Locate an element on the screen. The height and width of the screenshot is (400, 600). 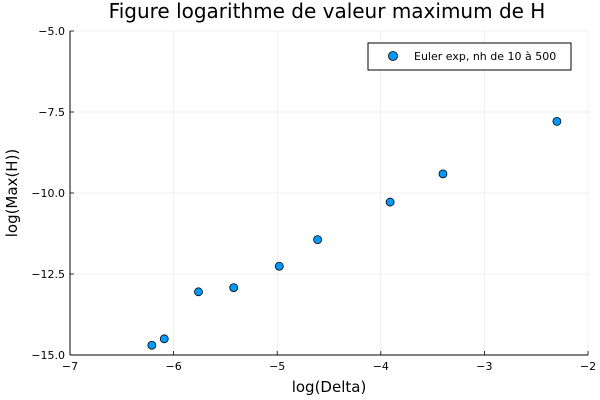
x-tick-label: −4 is located at coordinates (381, 366).